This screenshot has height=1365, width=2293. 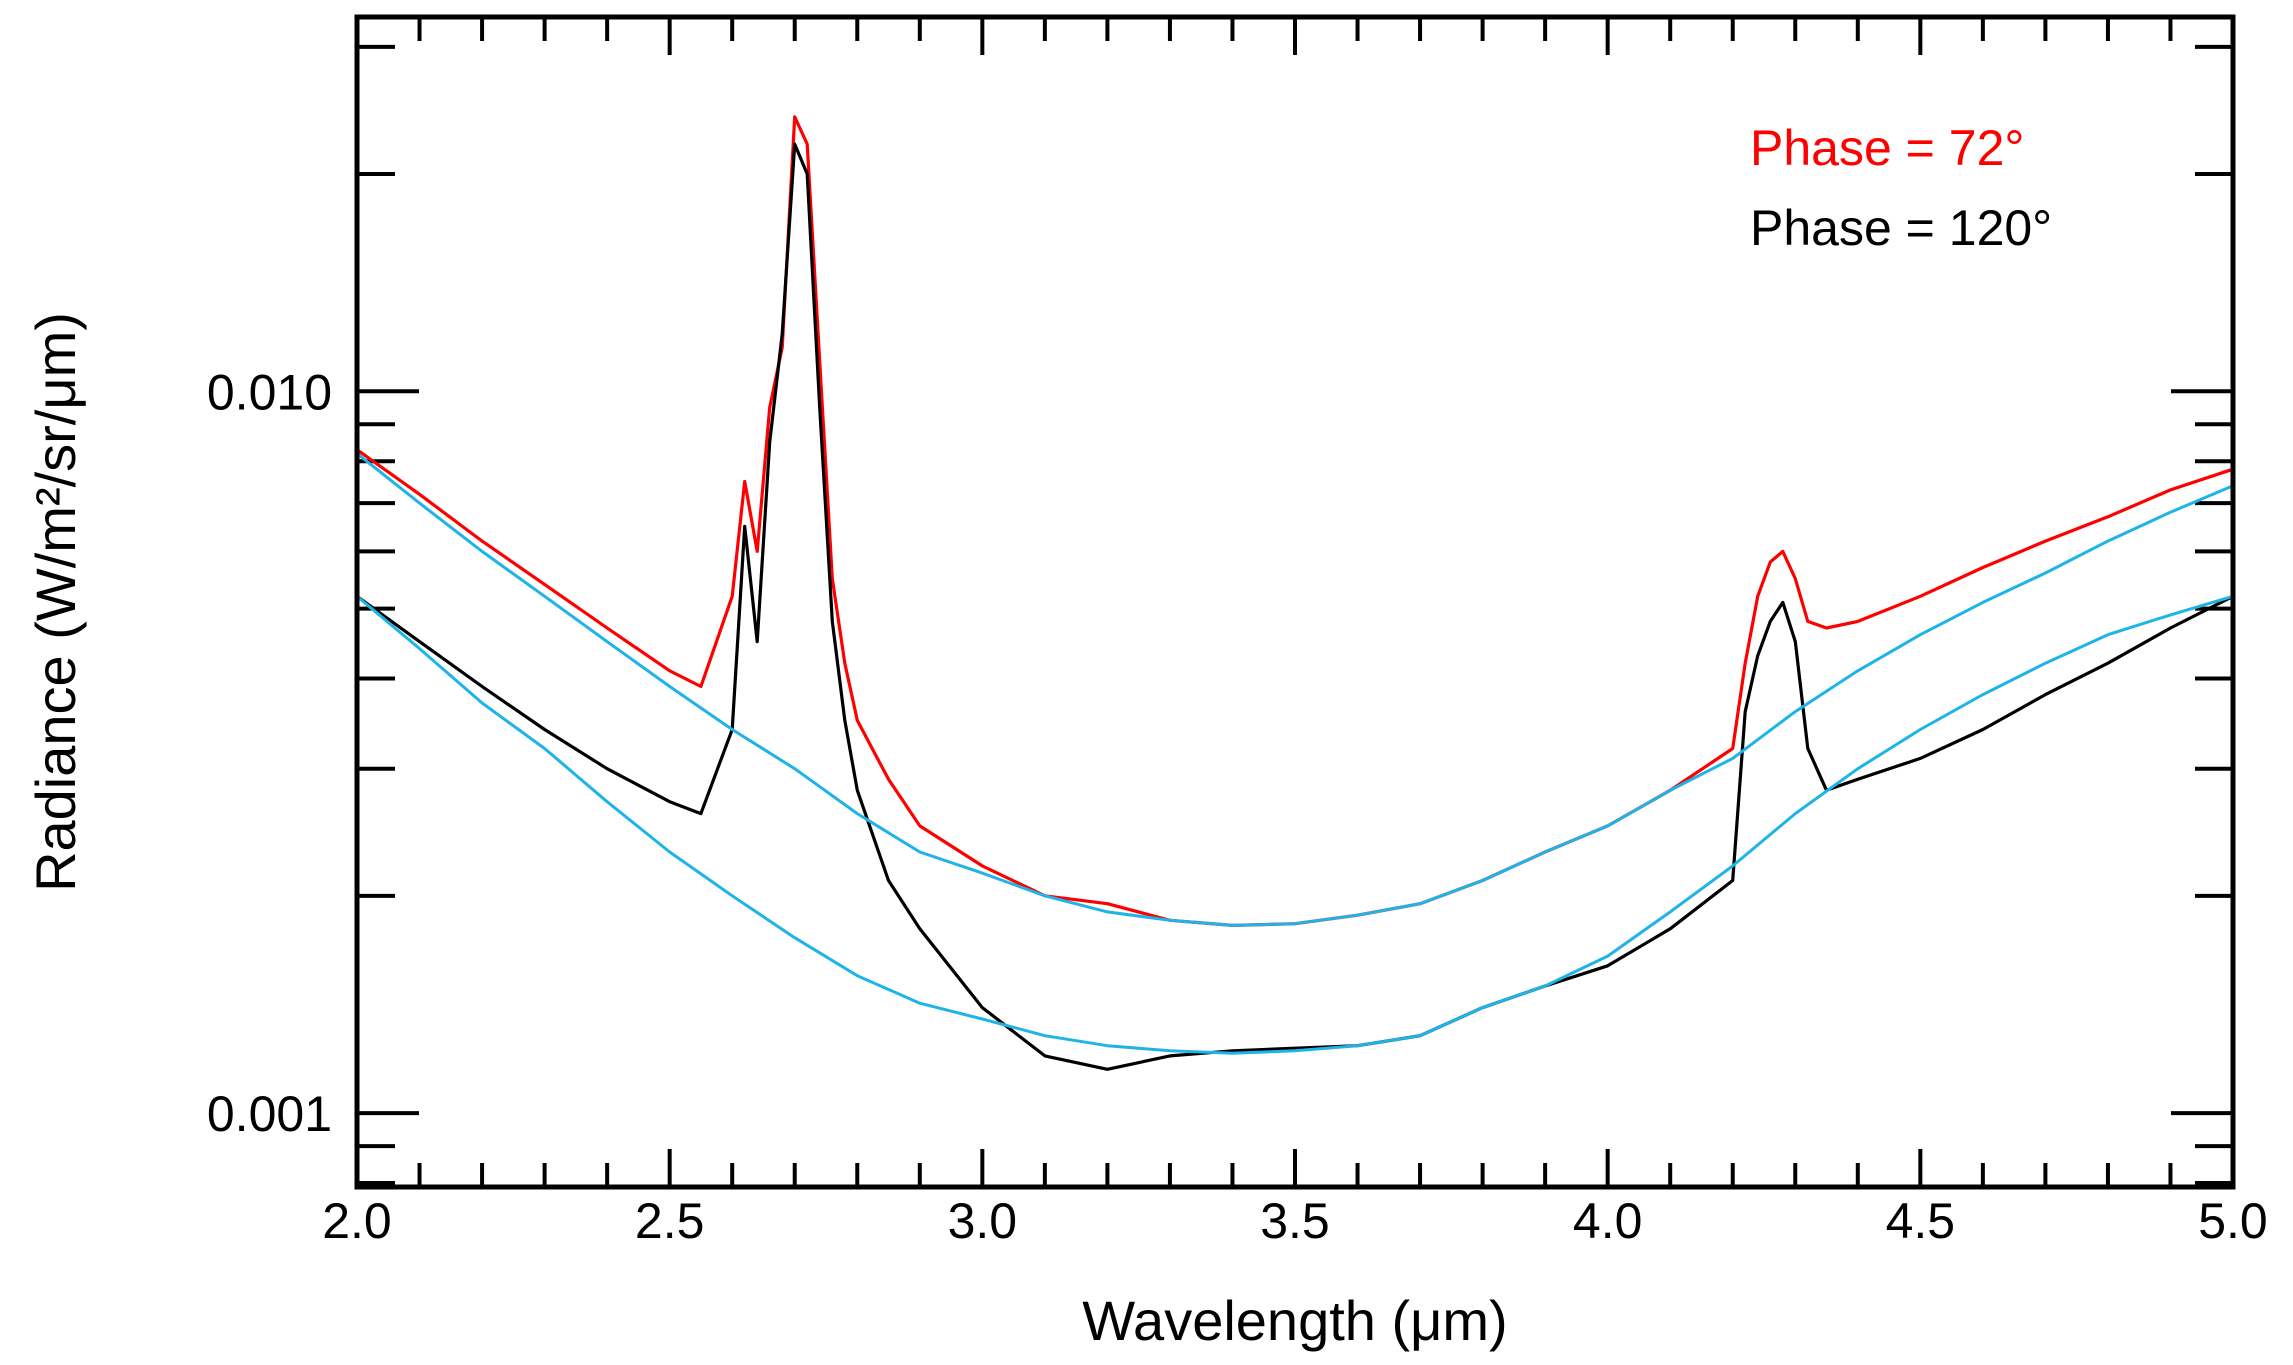 I want to click on y-axis-title: Radiance (W/m²/sr/μm), so click(x=55, y=602).